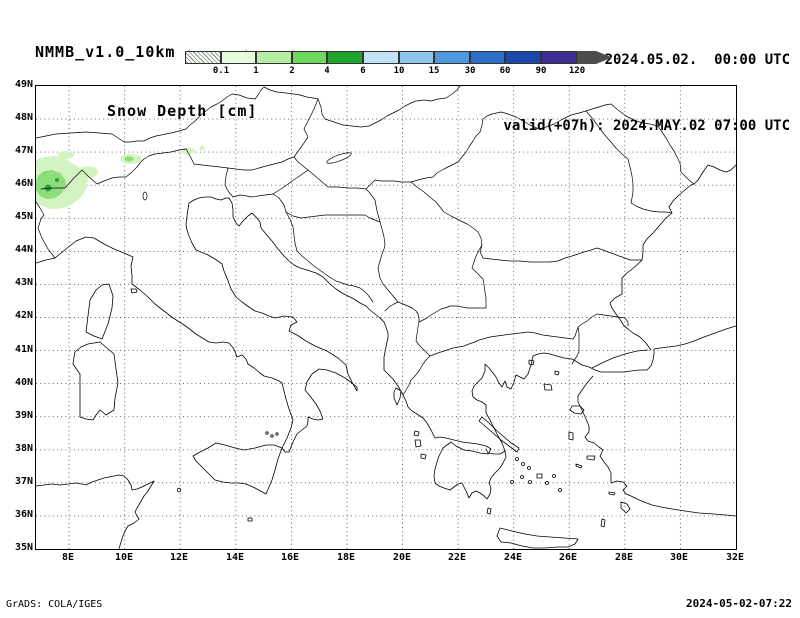 This screenshot has height=618, width=800. What do you see at coordinates (23, 282) in the screenshot?
I see `lat-tick-label: 43N` at bounding box center [23, 282].